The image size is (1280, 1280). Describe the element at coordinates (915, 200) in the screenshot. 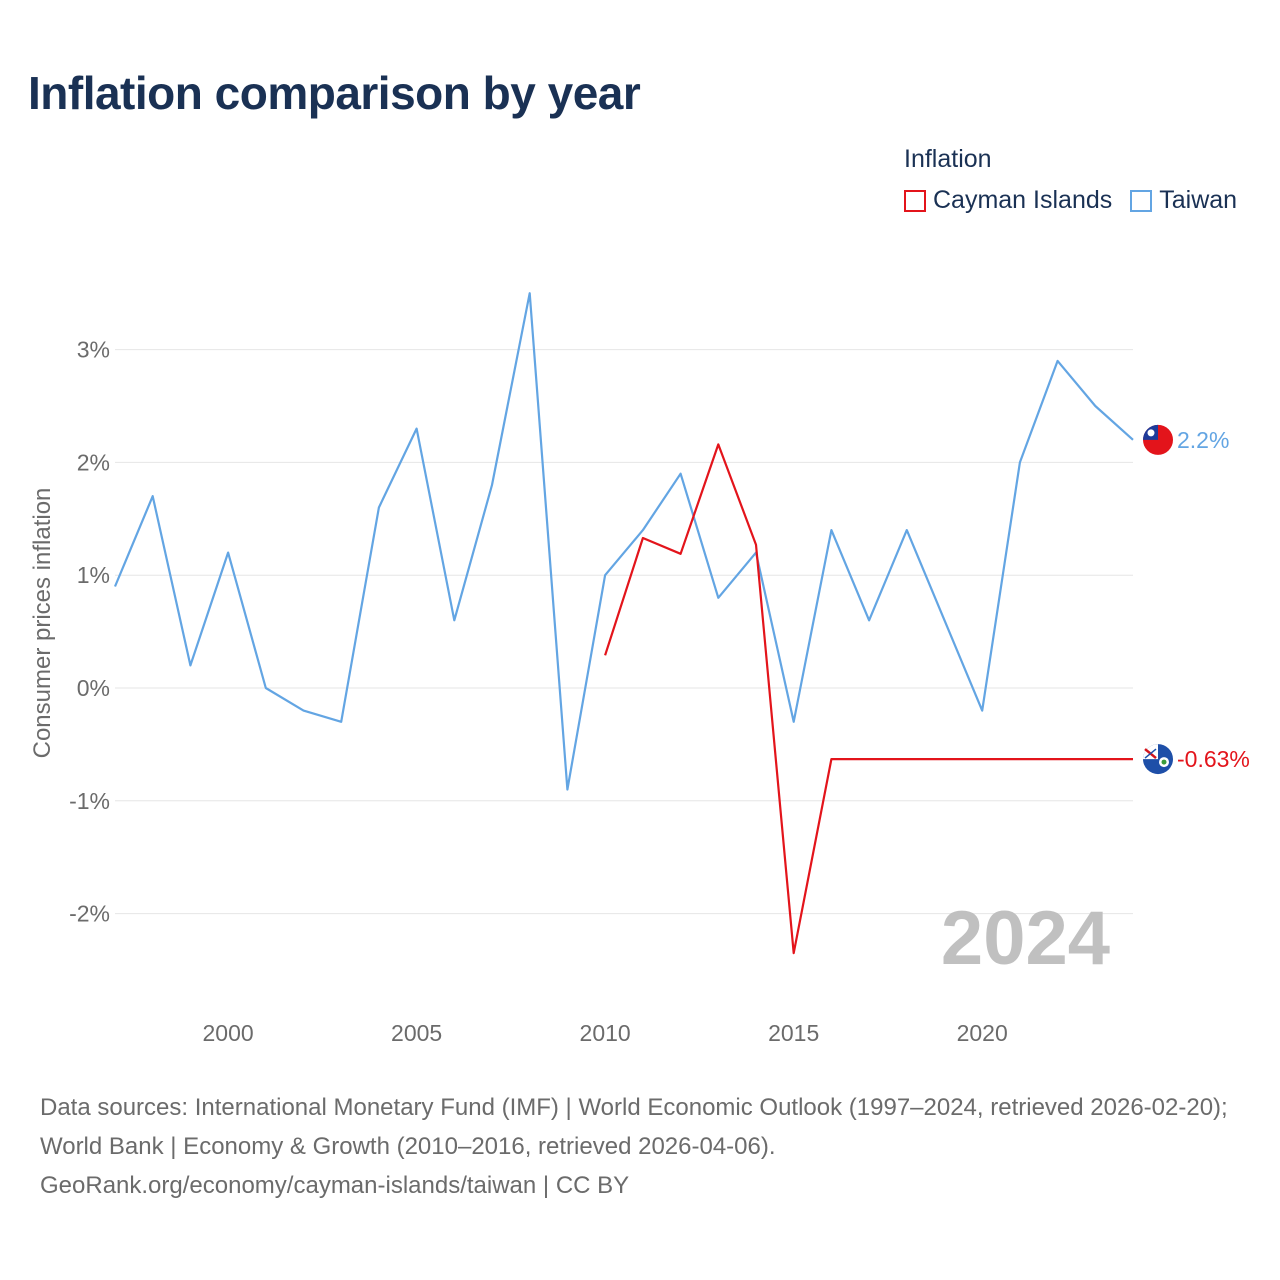

I see `legend-swatch-cayman-islands` at that location.